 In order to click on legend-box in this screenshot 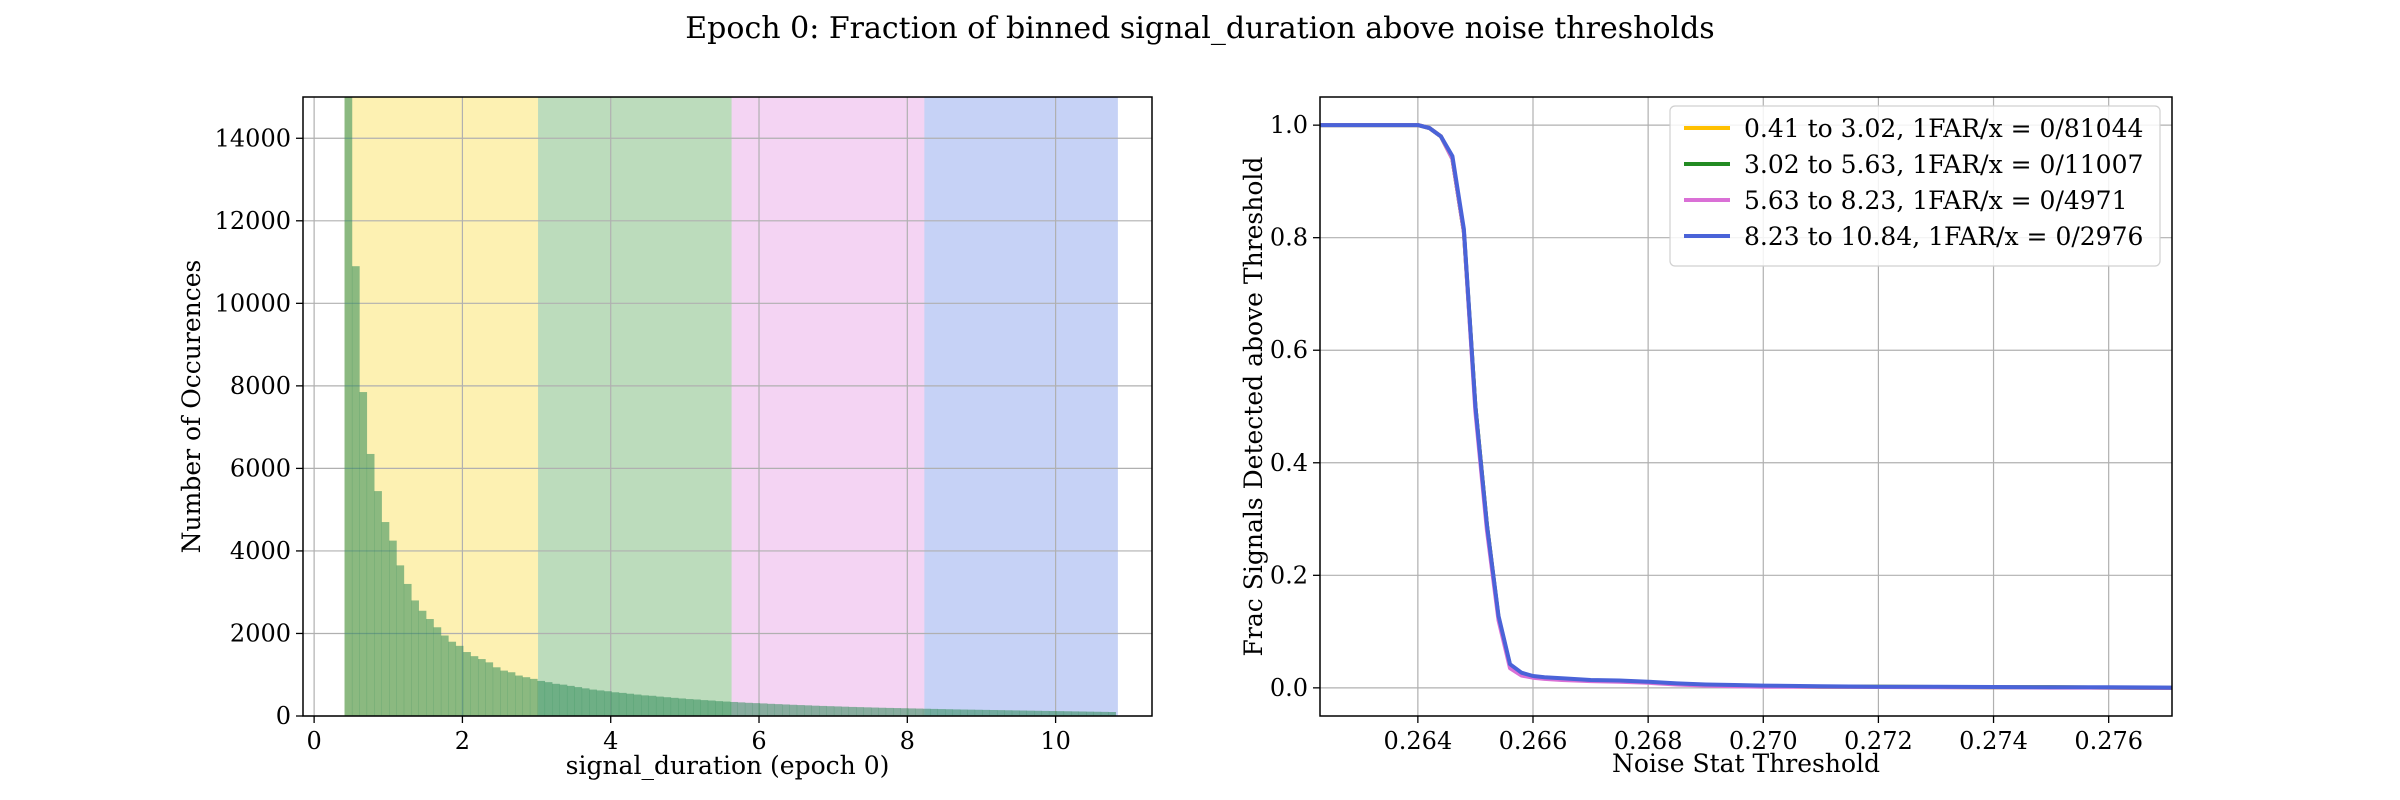, I will do `click(1915, 186)`.